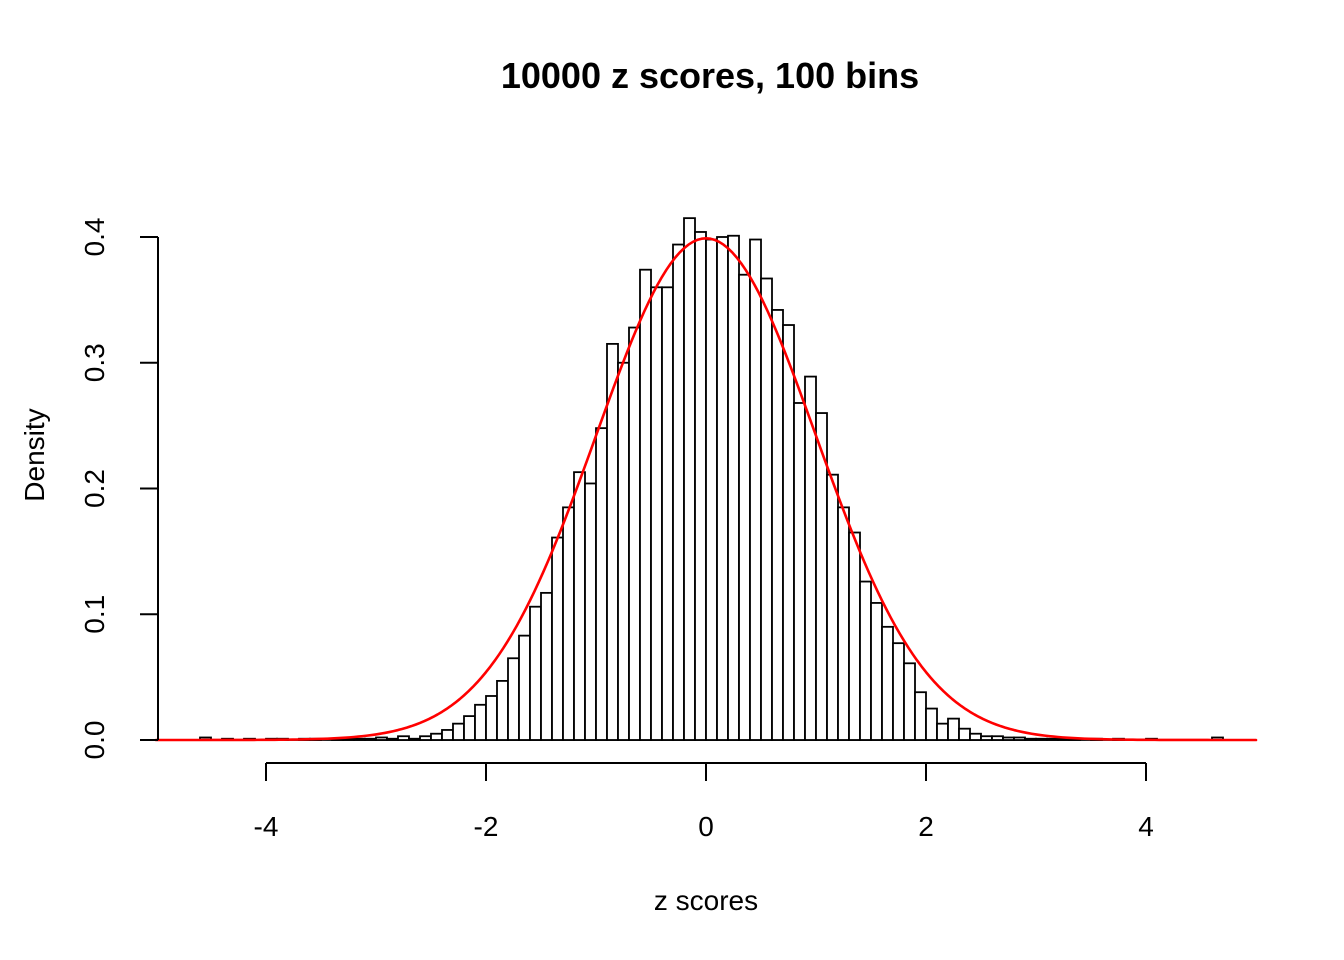 The height and width of the screenshot is (960, 1344). I want to click on x-tick-label: 4, so click(1146, 826).